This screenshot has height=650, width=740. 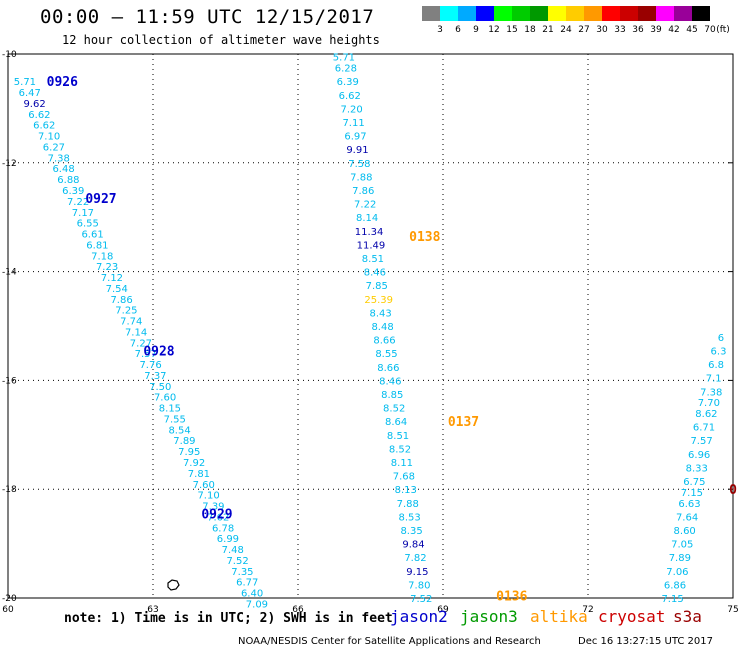 What do you see at coordinates (417, 572) in the screenshot?
I see `swh-value: 9.15` at bounding box center [417, 572].